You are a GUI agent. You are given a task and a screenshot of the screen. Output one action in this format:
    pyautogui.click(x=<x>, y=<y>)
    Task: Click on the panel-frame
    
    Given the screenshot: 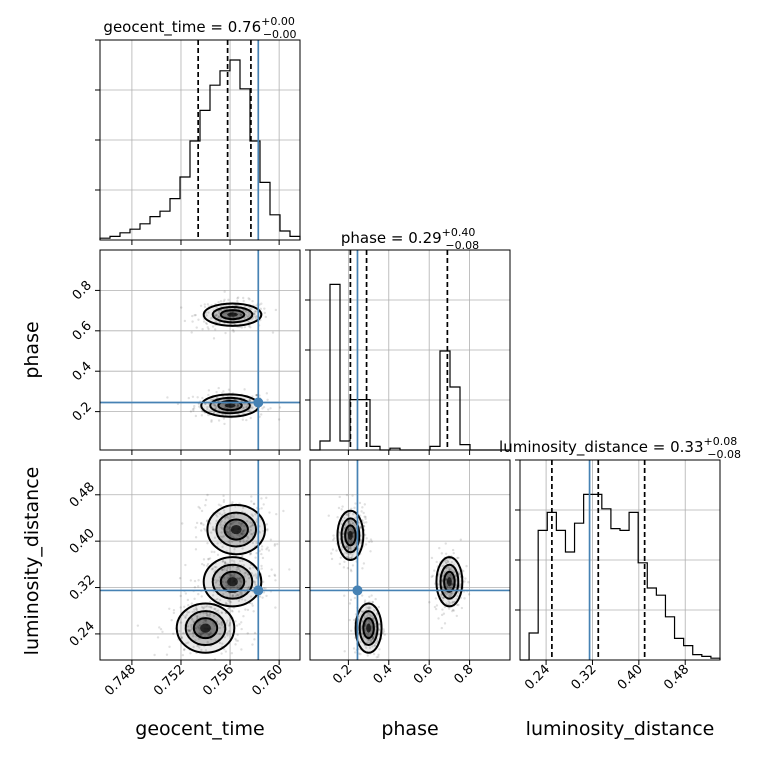 What is the action you would take?
    pyautogui.click(x=410, y=350)
    